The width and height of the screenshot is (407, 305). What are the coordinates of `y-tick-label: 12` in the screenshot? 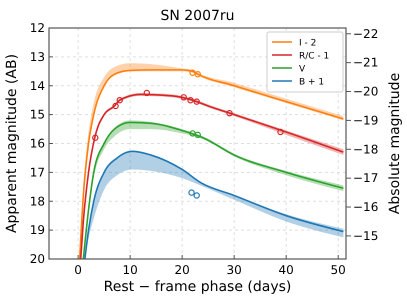 It's located at (37, 28).